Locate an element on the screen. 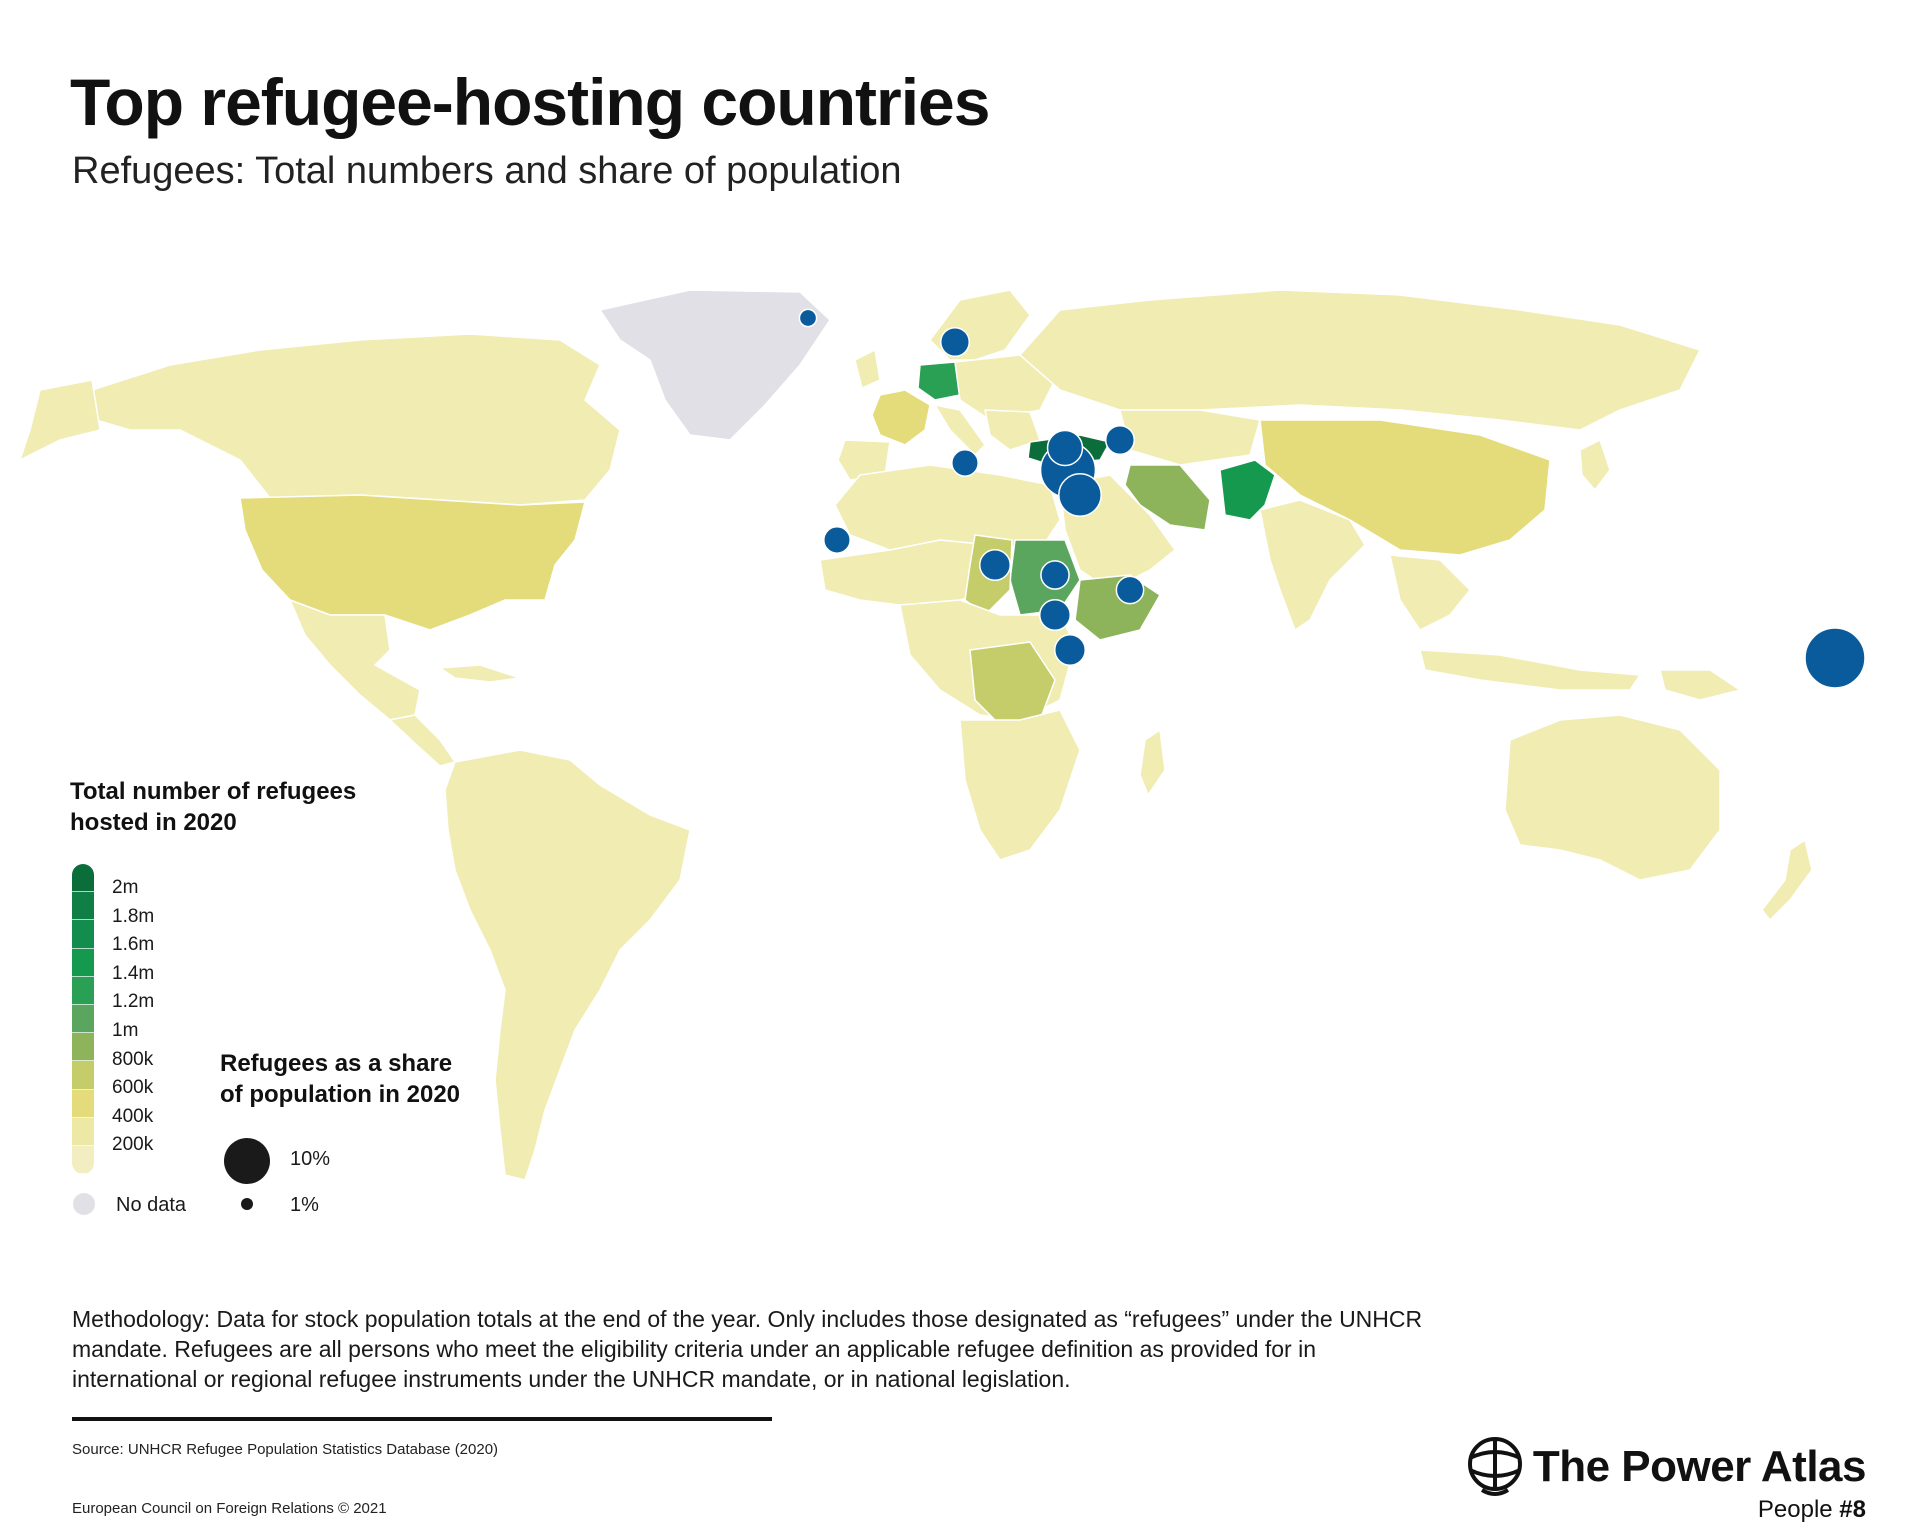  country-papua is located at coordinates (1700, 685).